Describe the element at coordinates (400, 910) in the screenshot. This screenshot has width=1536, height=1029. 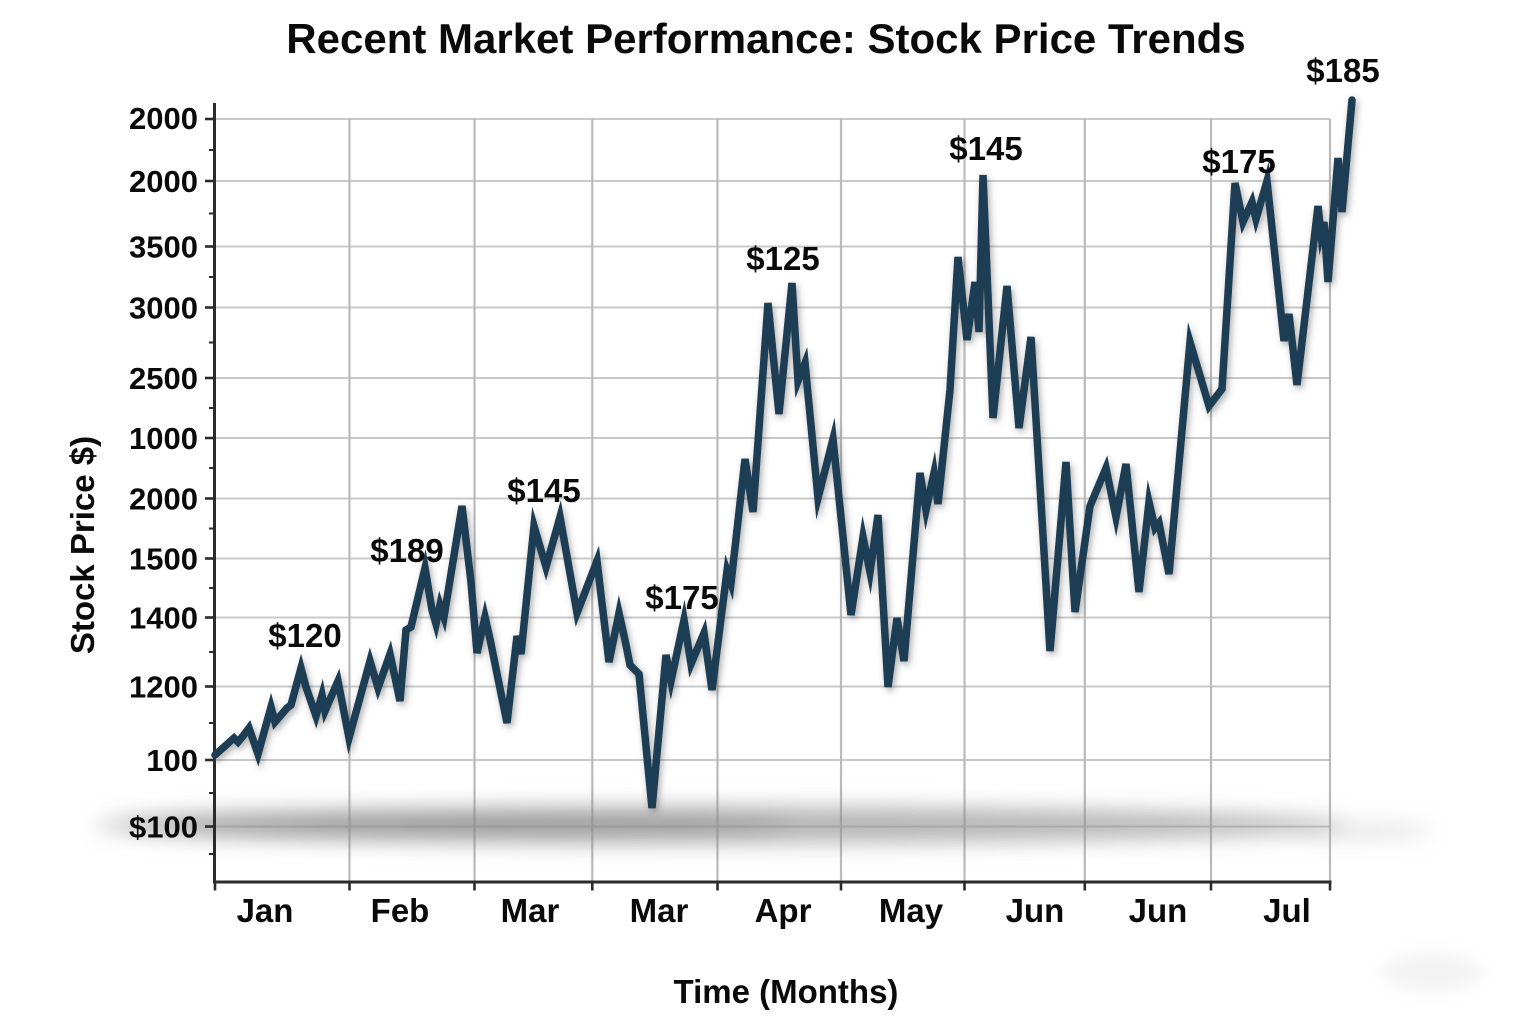
I see `svg-text: Feb` at that location.